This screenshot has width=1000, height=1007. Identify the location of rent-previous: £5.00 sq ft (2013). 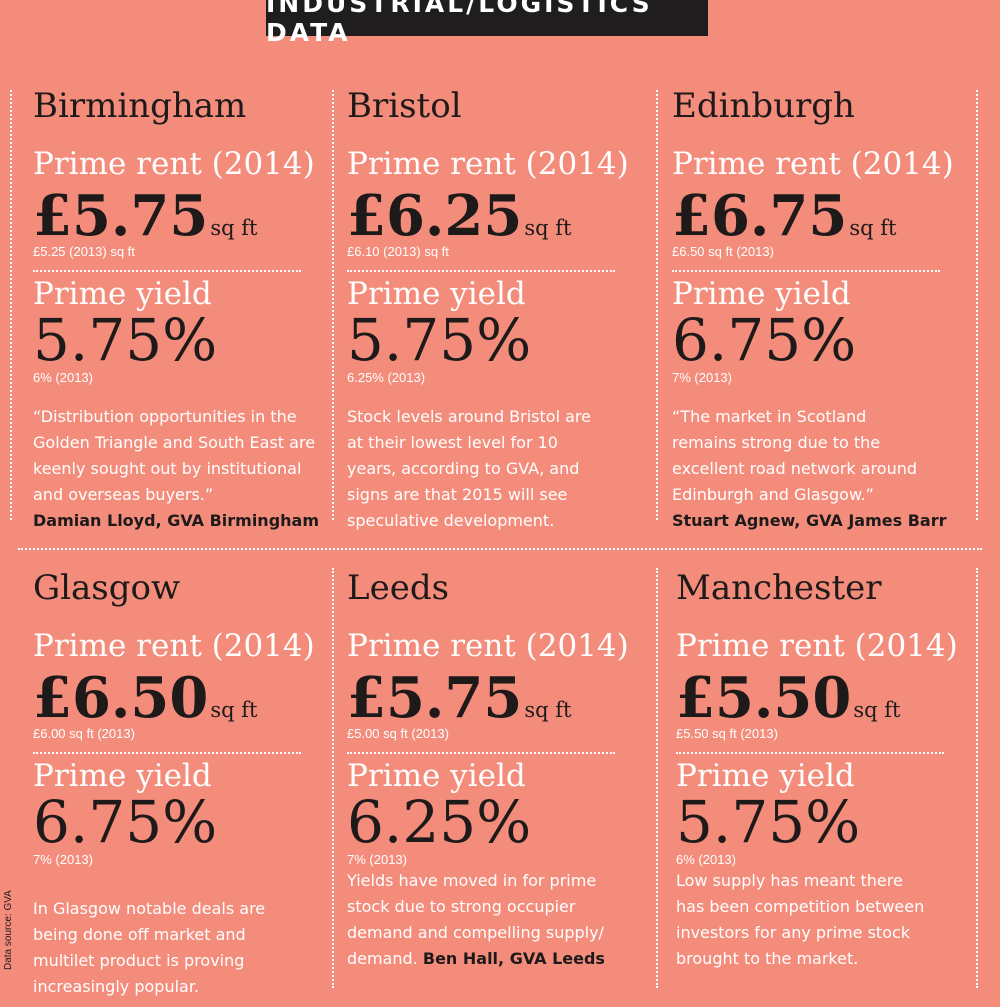
(398, 733).